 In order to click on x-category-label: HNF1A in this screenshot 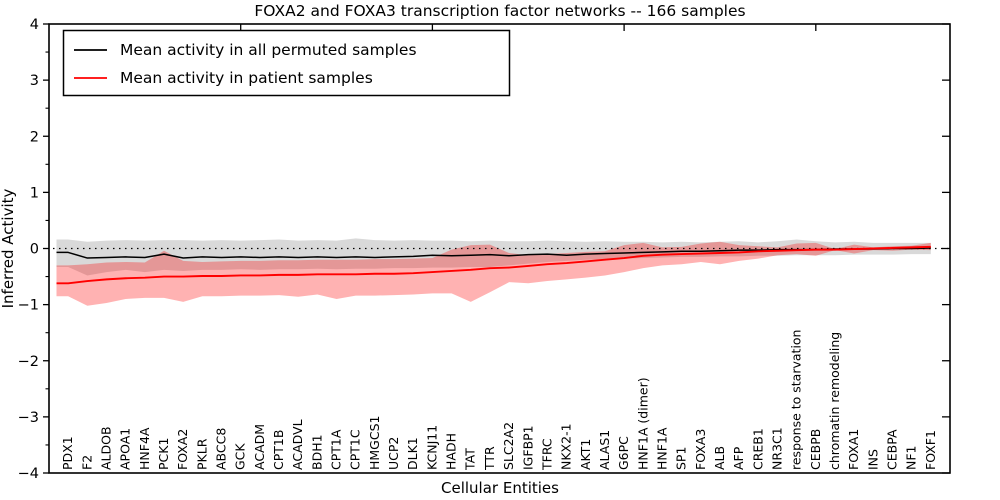, I will do `click(661, 448)`.